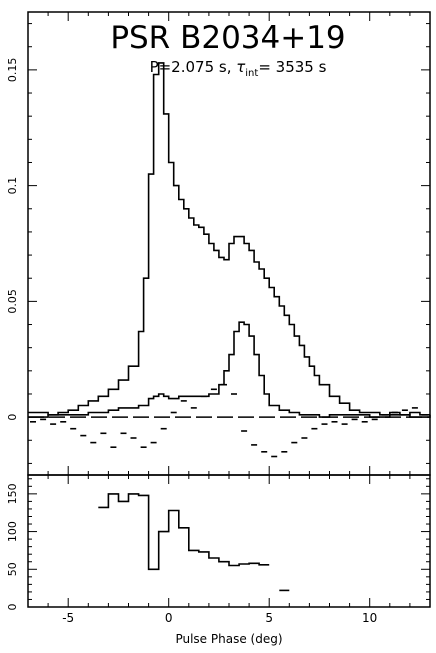  Describe the element at coordinates (12, 569) in the screenshot. I see `bottom-y-tick-label: 50` at that location.